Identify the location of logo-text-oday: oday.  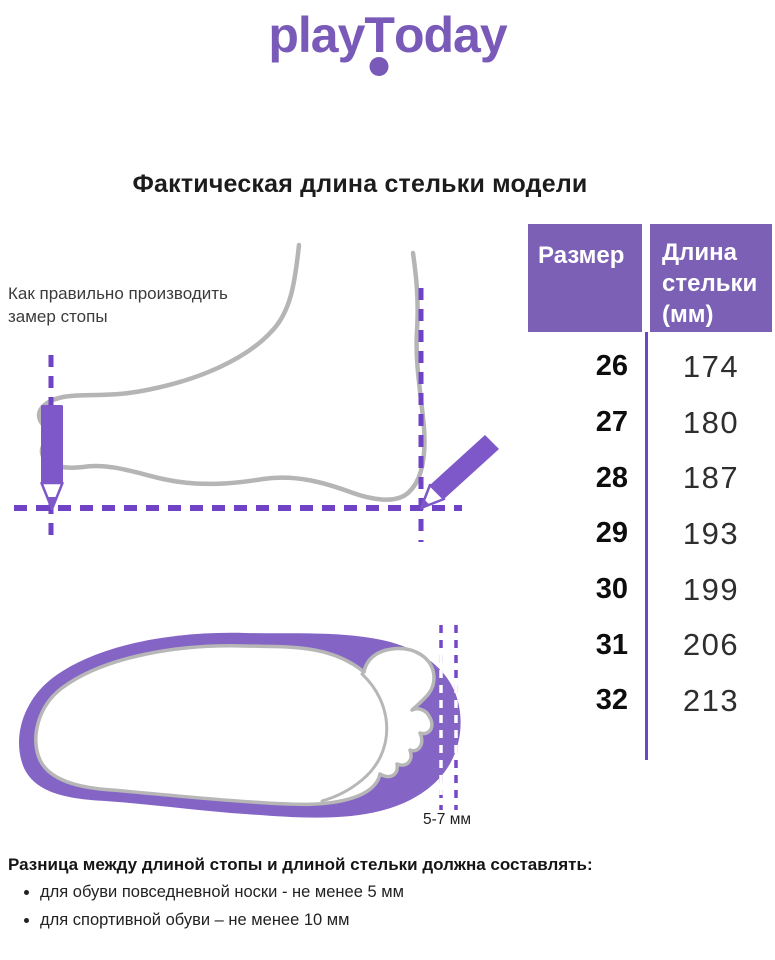
(450, 35).